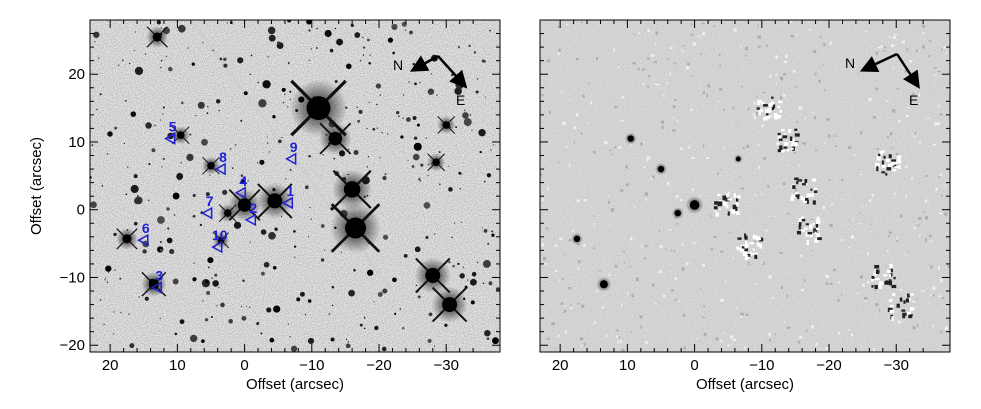  Describe the element at coordinates (352, 189) in the screenshot. I see `left-bright-star-core` at that location.